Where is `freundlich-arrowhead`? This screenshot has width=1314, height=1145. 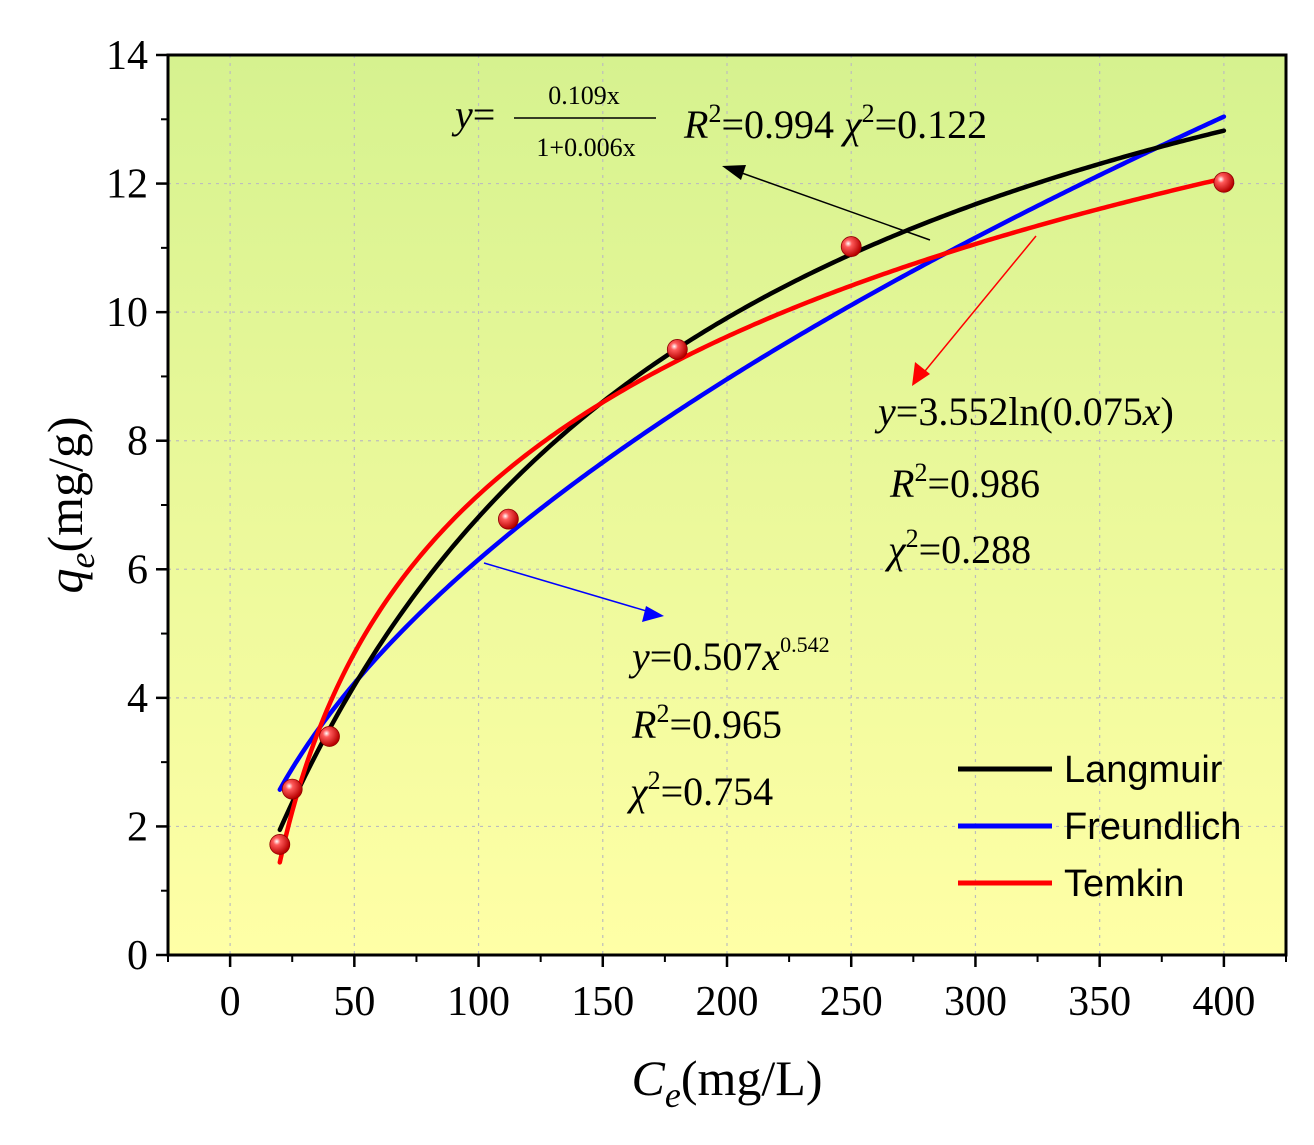
freundlich-arrowhead is located at coordinates (653, 614).